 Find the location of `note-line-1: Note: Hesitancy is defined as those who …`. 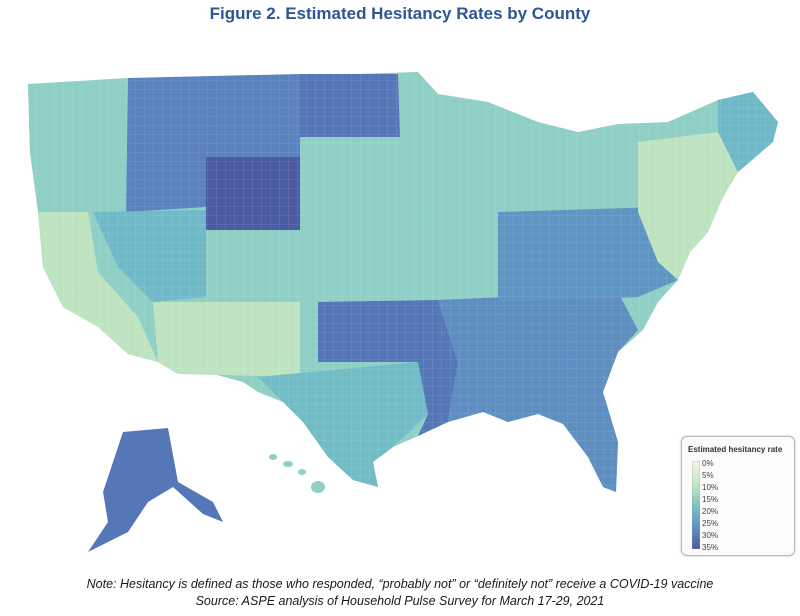

note-line-1: Note: Hesitancy is defined as those who … is located at coordinates (400, 584).